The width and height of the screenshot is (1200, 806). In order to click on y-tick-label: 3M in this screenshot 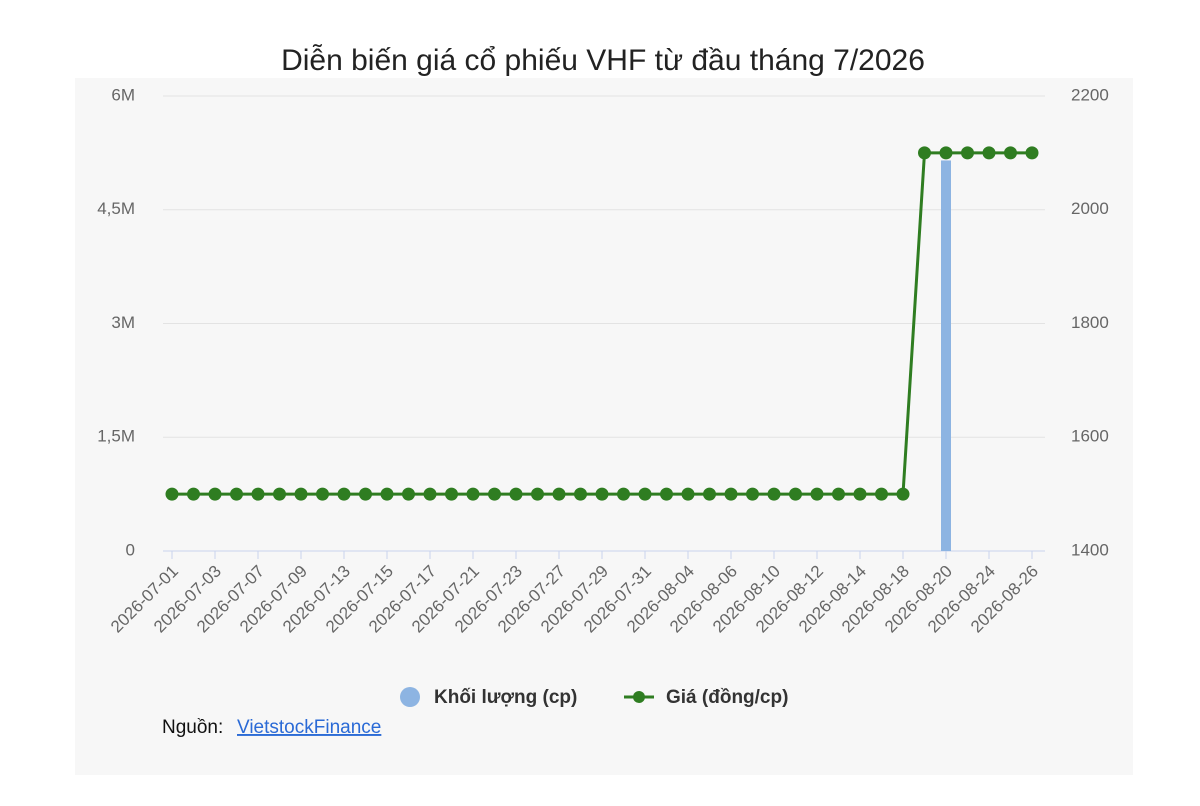, I will do `click(123, 322)`.